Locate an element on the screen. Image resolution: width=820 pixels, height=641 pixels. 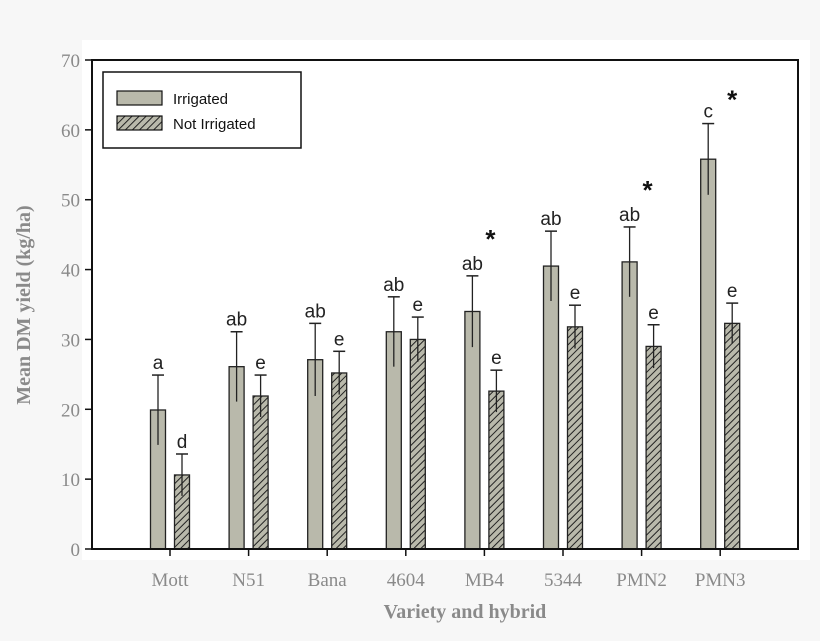
legend-box is located at coordinates (202, 110).